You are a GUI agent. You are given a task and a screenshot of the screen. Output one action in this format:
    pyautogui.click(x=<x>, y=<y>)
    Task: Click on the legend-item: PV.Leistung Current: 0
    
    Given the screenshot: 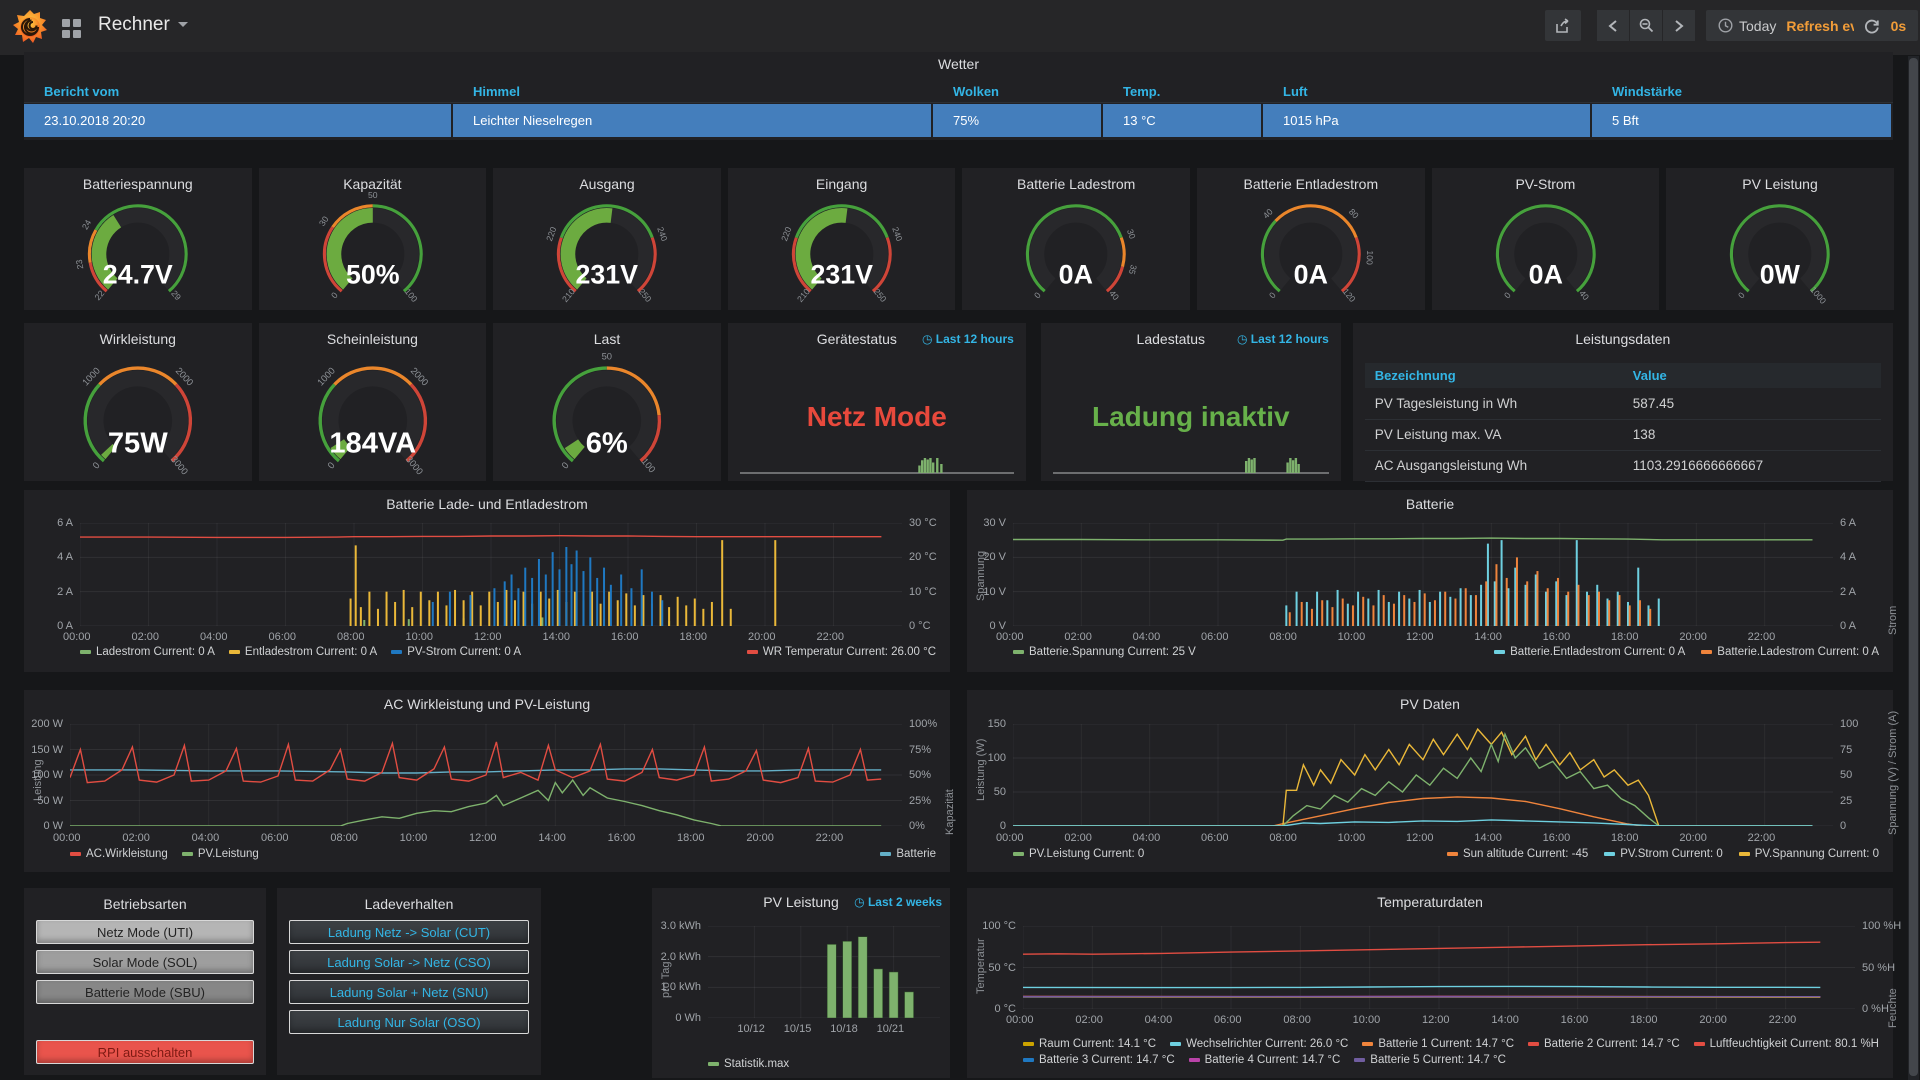 What is the action you would take?
    pyautogui.click(x=1078, y=854)
    